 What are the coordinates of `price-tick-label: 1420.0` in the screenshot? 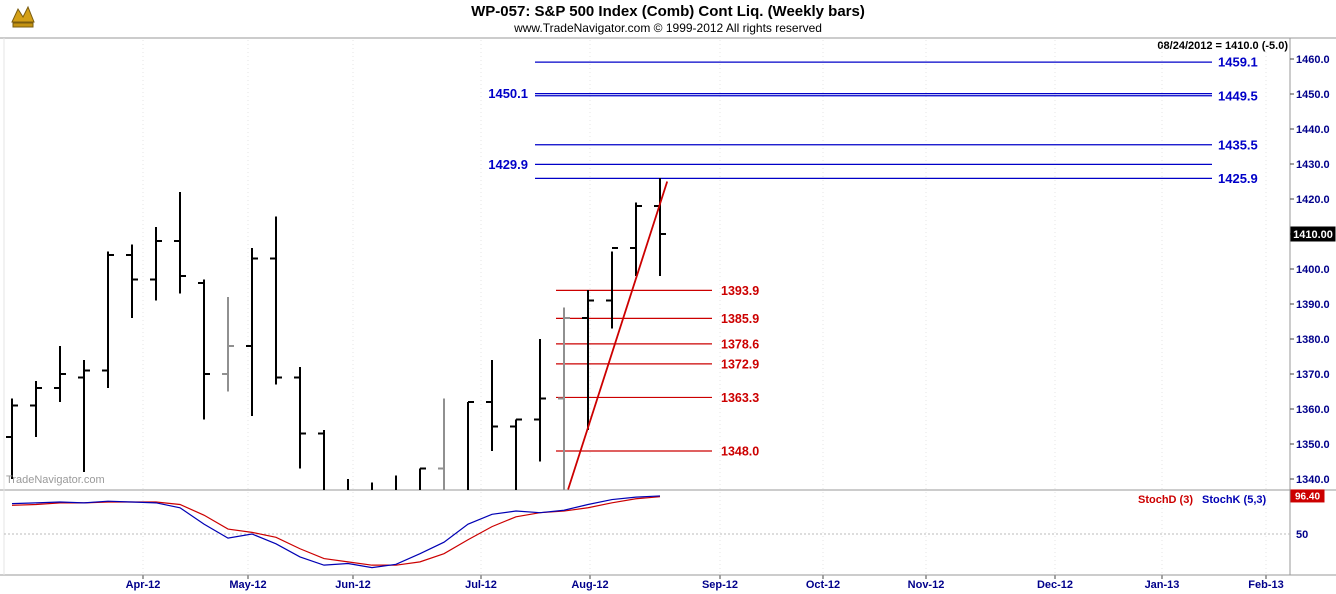 It's located at (1313, 200).